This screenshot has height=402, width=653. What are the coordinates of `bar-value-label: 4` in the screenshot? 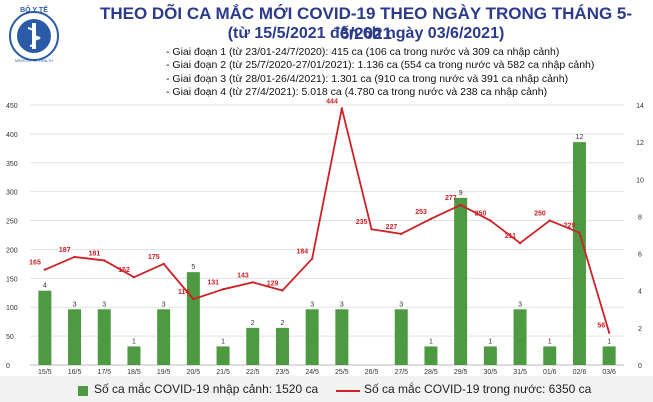 It's located at (45, 286).